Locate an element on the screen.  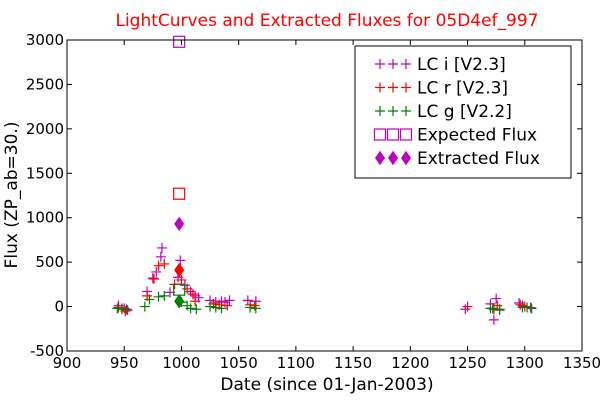
x-tick-label: 1050 is located at coordinates (239, 363).